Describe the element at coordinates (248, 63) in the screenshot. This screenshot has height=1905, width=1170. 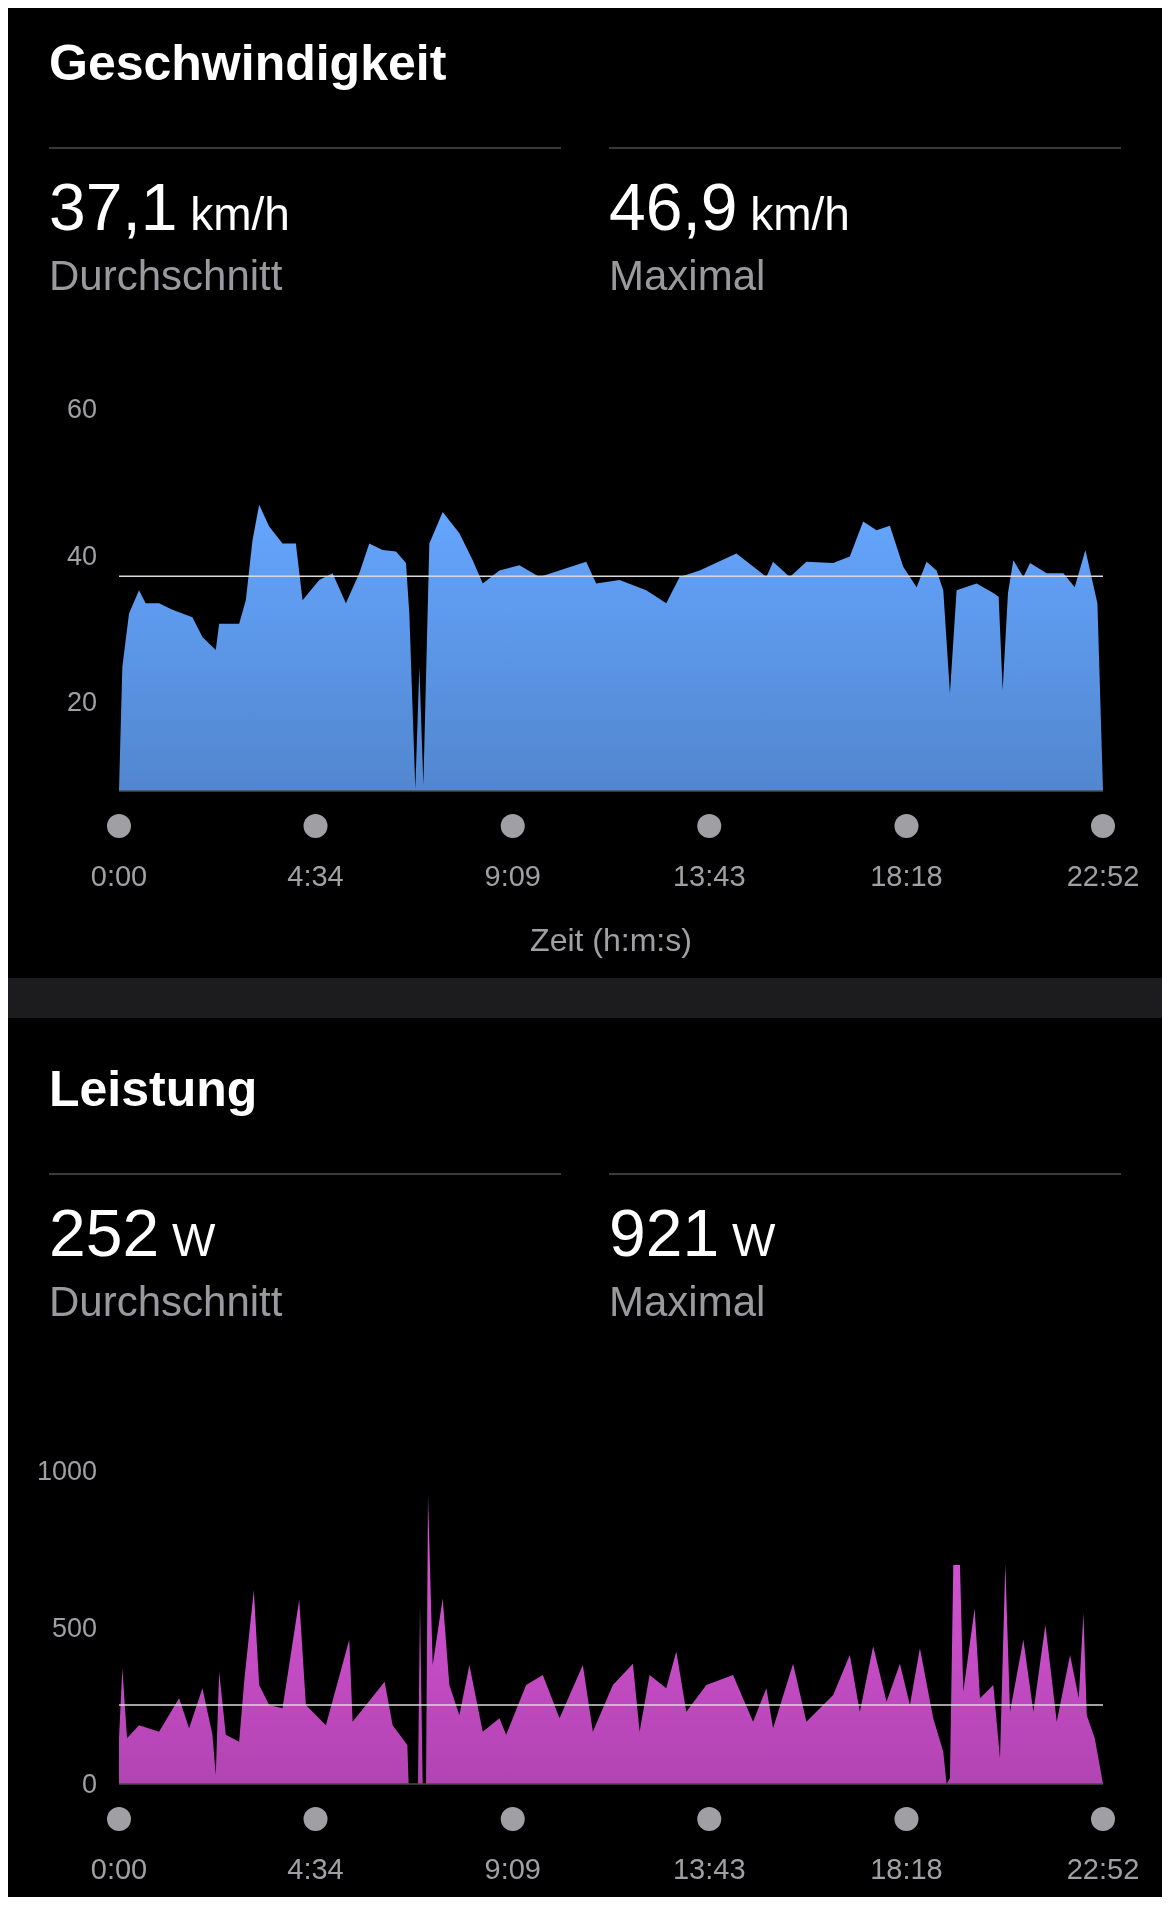
I see `chart-title: Geschwindigkeit` at that location.